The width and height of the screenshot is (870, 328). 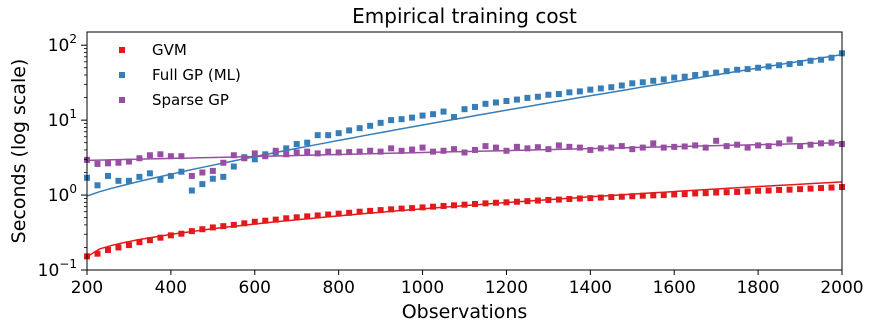 I want to click on y-tick-label: 10⁰, so click(x=62, y=194).